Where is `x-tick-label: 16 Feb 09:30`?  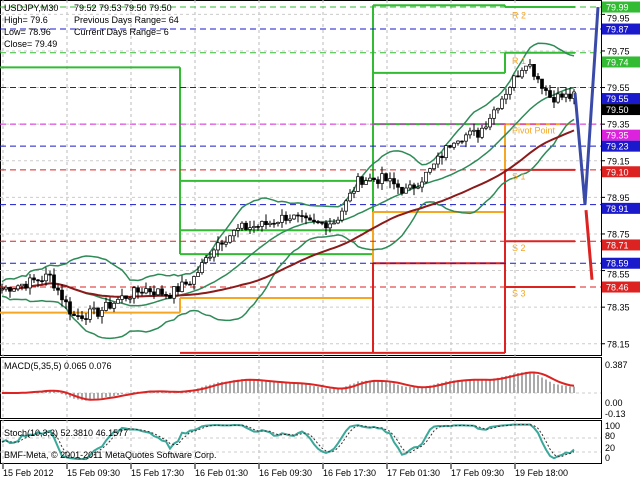
x-tick-label: 16 Feb 09:30 is located at coordinates (285, 473).